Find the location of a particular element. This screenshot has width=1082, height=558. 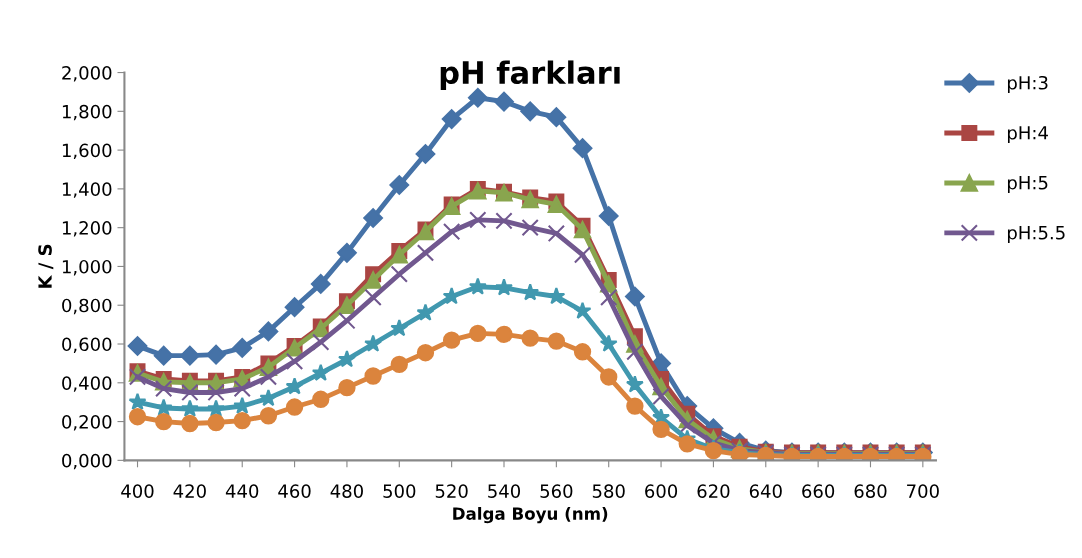

x-tick-label: 620 is located at coordinates (713, 491).